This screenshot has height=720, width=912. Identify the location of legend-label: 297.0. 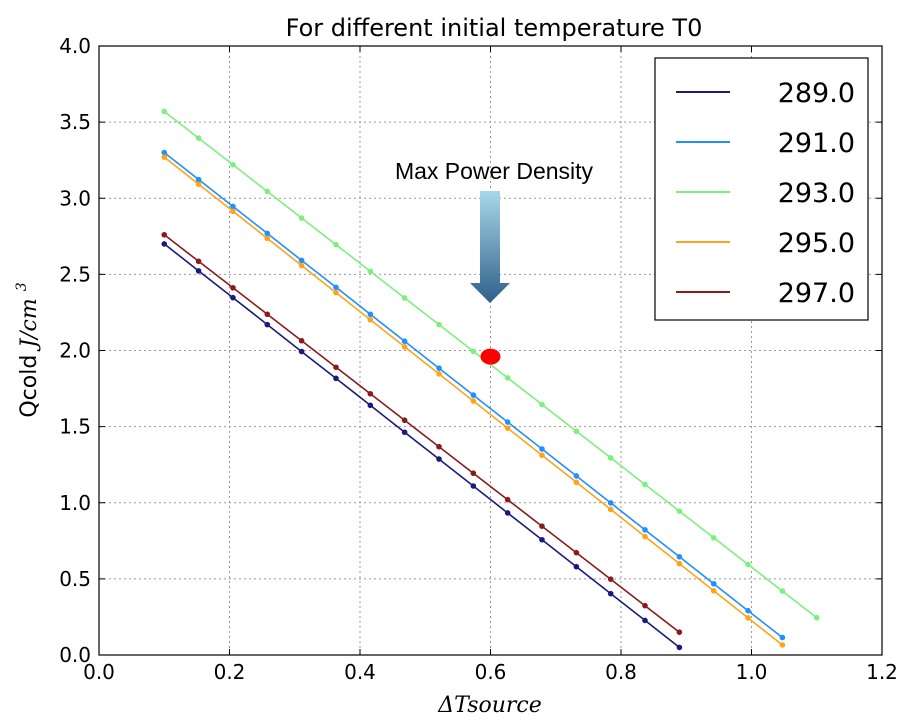
(816, 293).